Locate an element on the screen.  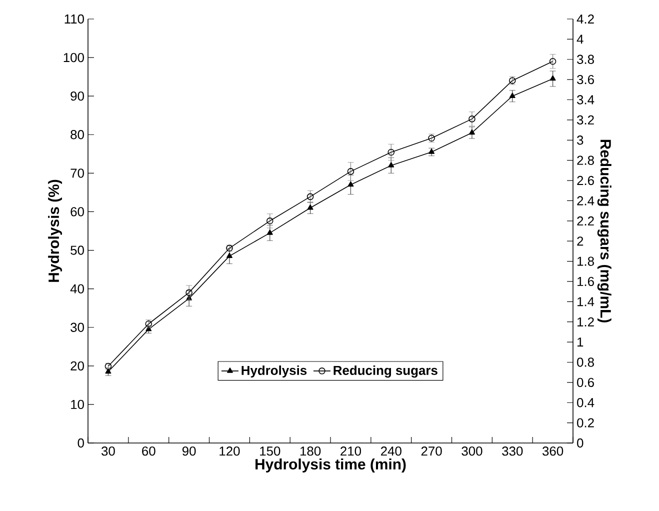
y-tick-label: 100 is located at coordinates (74, 57).